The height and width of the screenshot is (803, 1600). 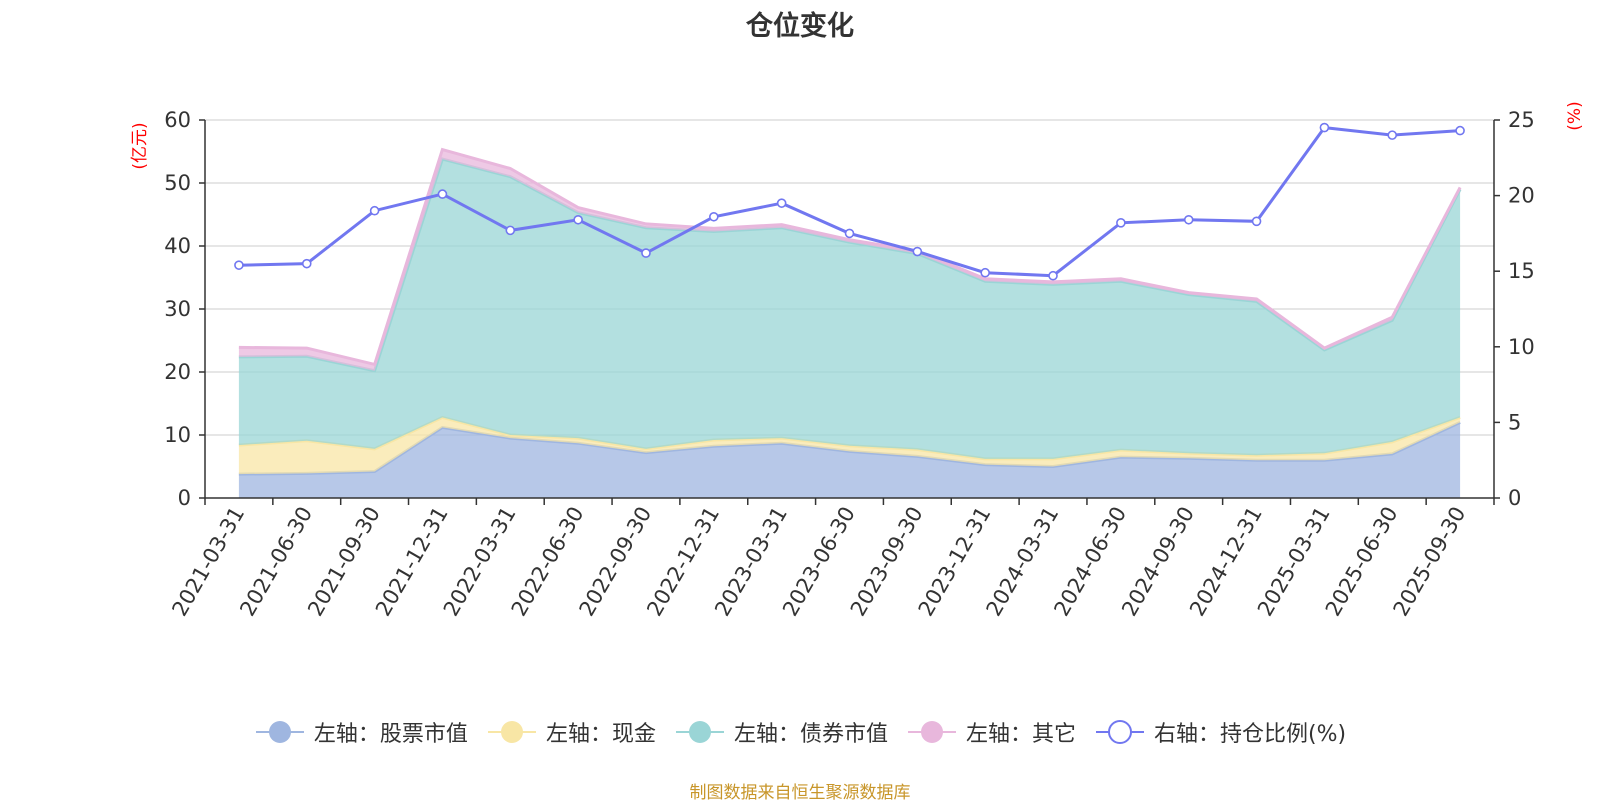 What do you see at coordinates (177, 372) in the screenshot?
I see `left-tick-label: 20` at bounding box center [177, 372].